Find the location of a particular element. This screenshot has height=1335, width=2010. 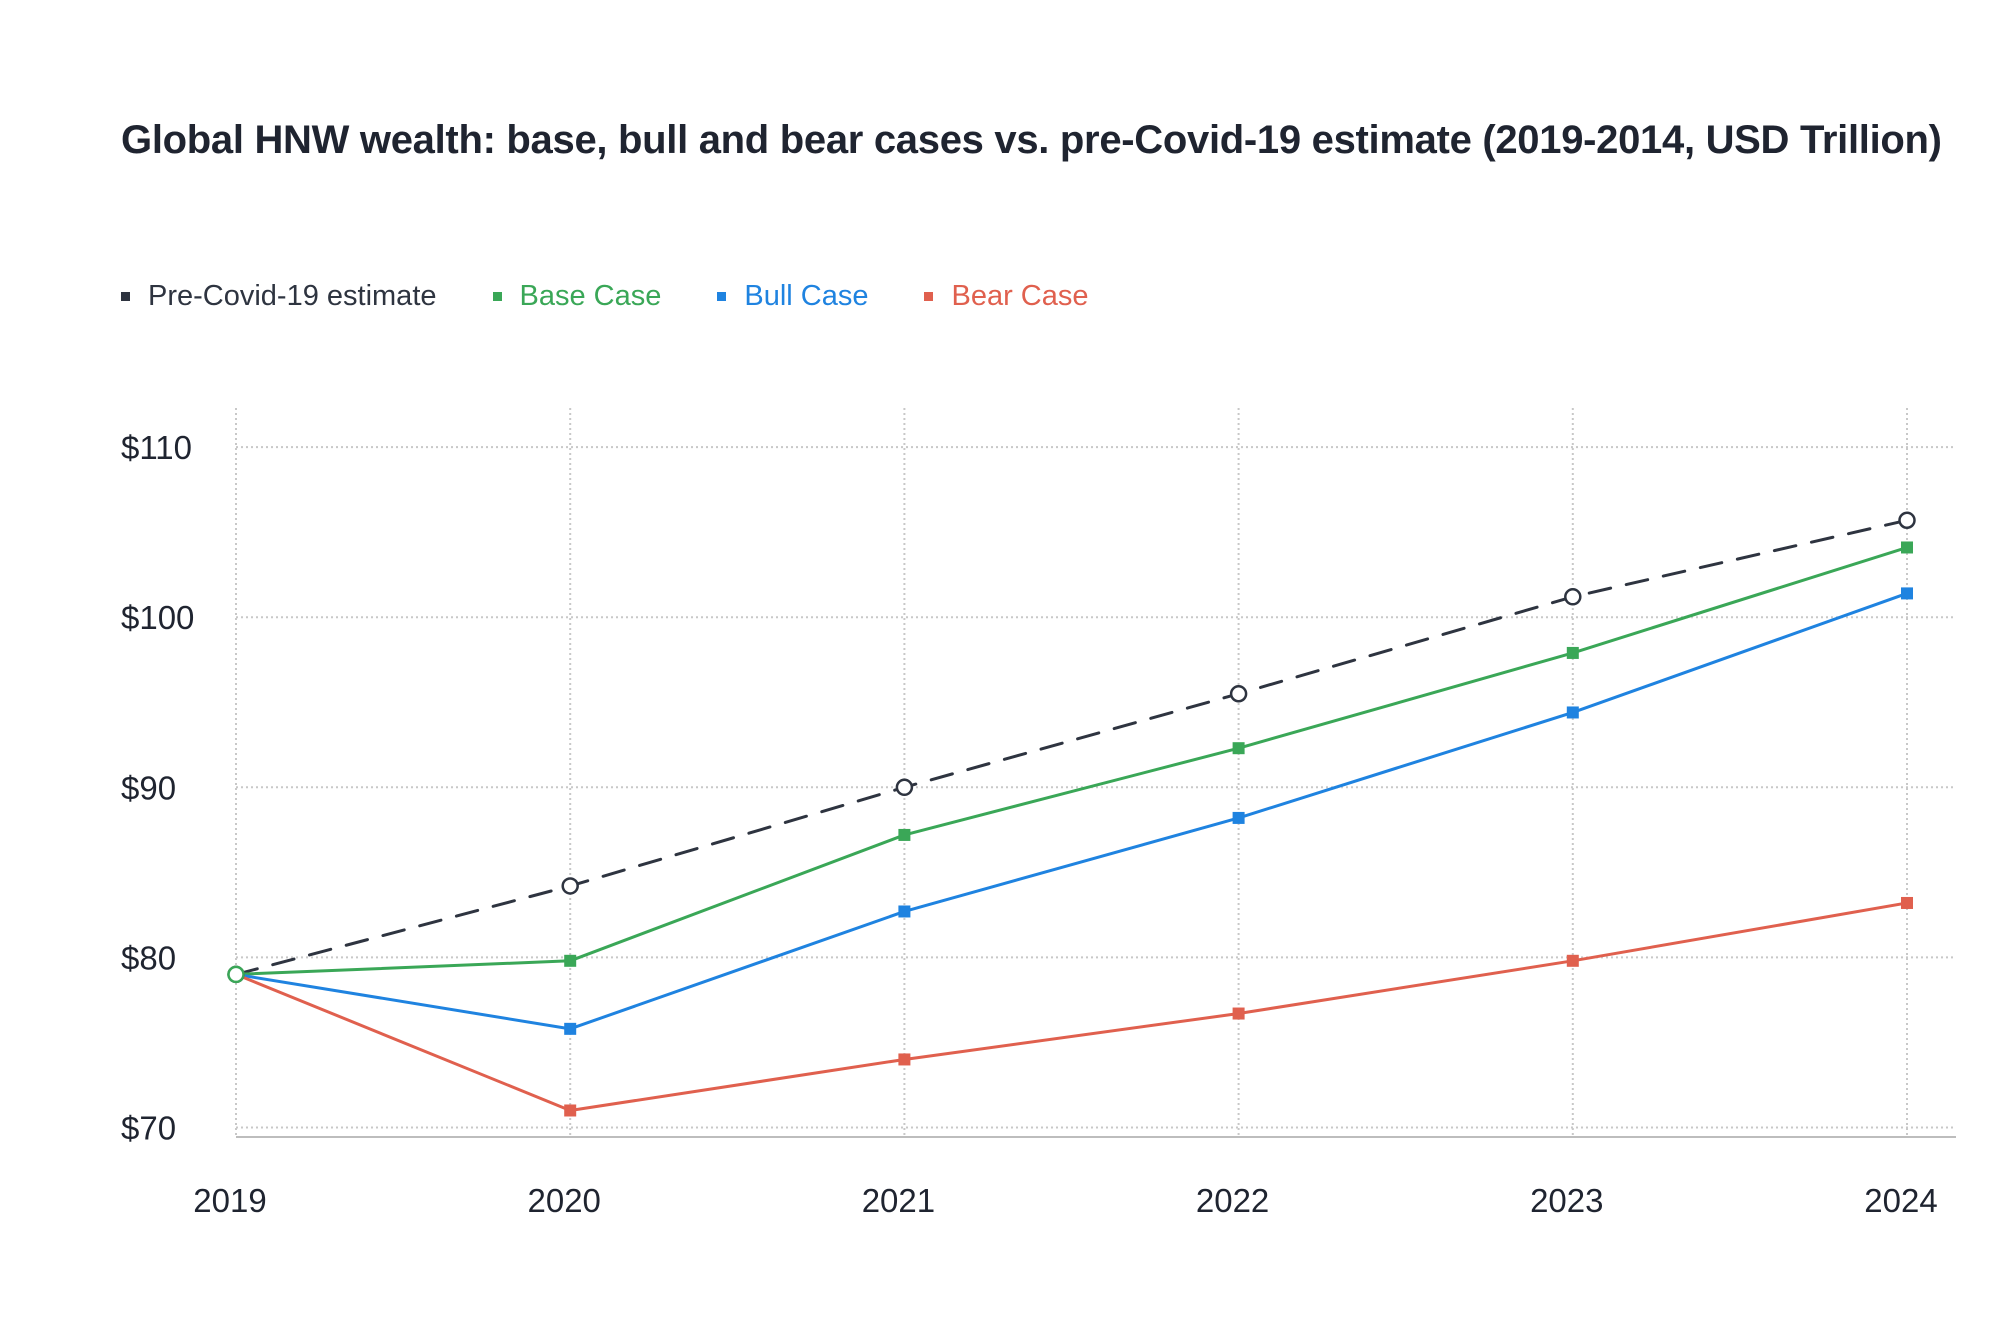

x-tick-label: 2021 is located at coordinates (898, 1200).